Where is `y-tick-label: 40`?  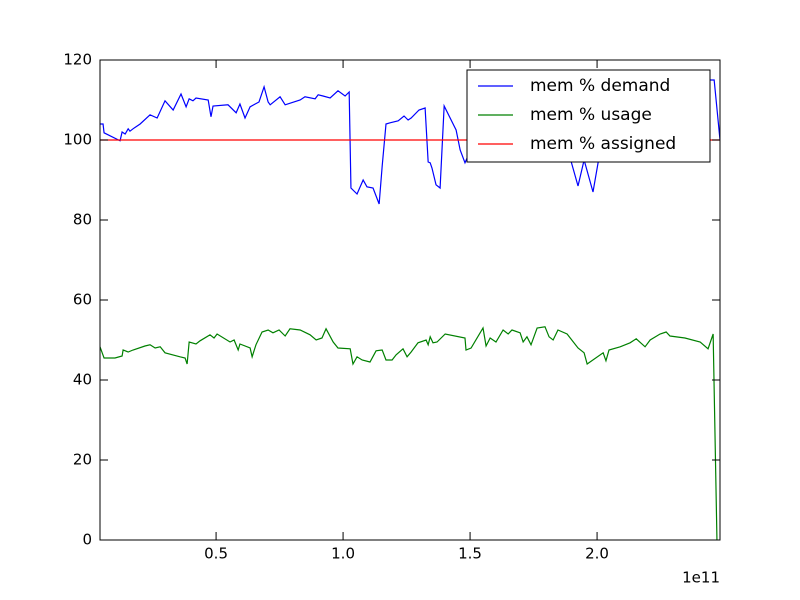 y-tick-label: 40 is located at coordinates (82, 380).